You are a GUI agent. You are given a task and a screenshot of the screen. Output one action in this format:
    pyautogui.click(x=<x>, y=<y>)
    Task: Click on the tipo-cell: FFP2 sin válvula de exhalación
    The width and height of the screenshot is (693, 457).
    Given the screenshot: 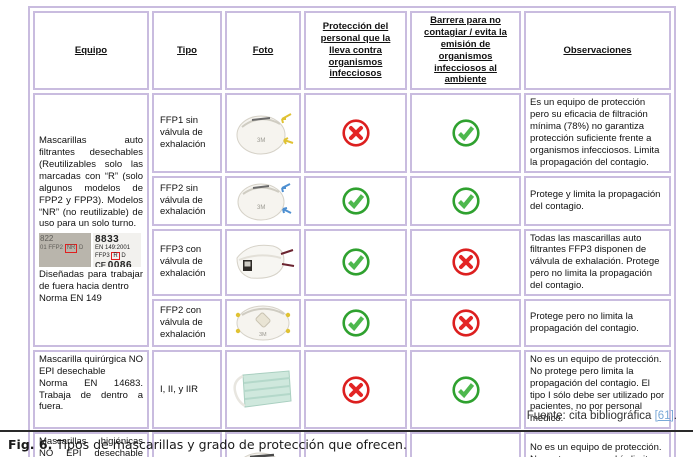 What is the action you would take?
    pyautogui.click(x=187, y=200)
    